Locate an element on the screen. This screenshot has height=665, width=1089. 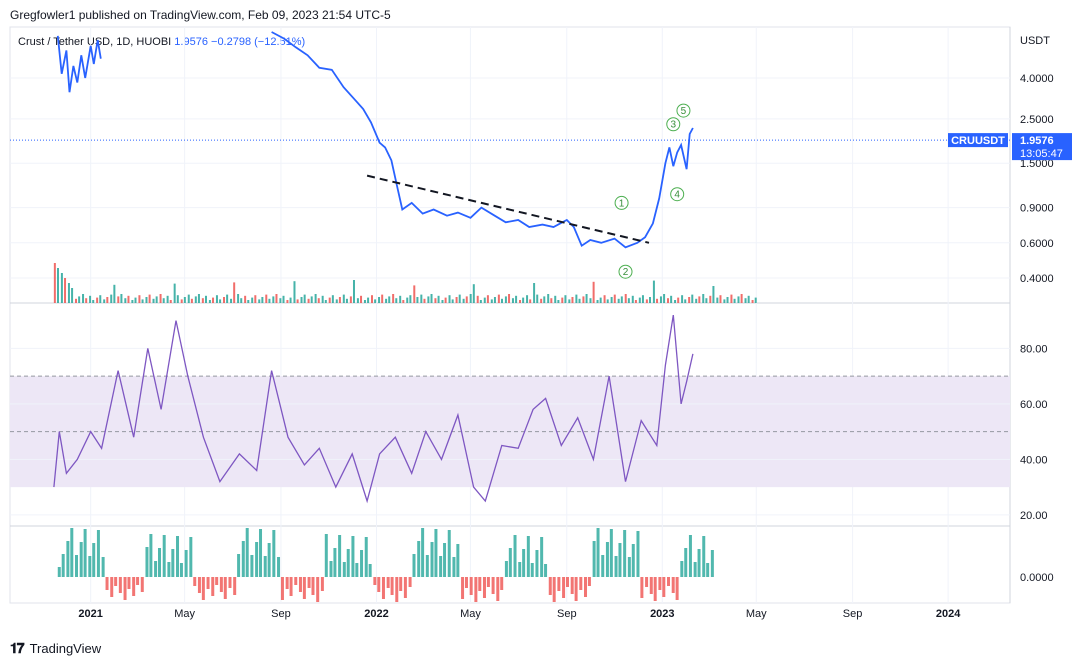
price-line is located at coordinates (482, 140).